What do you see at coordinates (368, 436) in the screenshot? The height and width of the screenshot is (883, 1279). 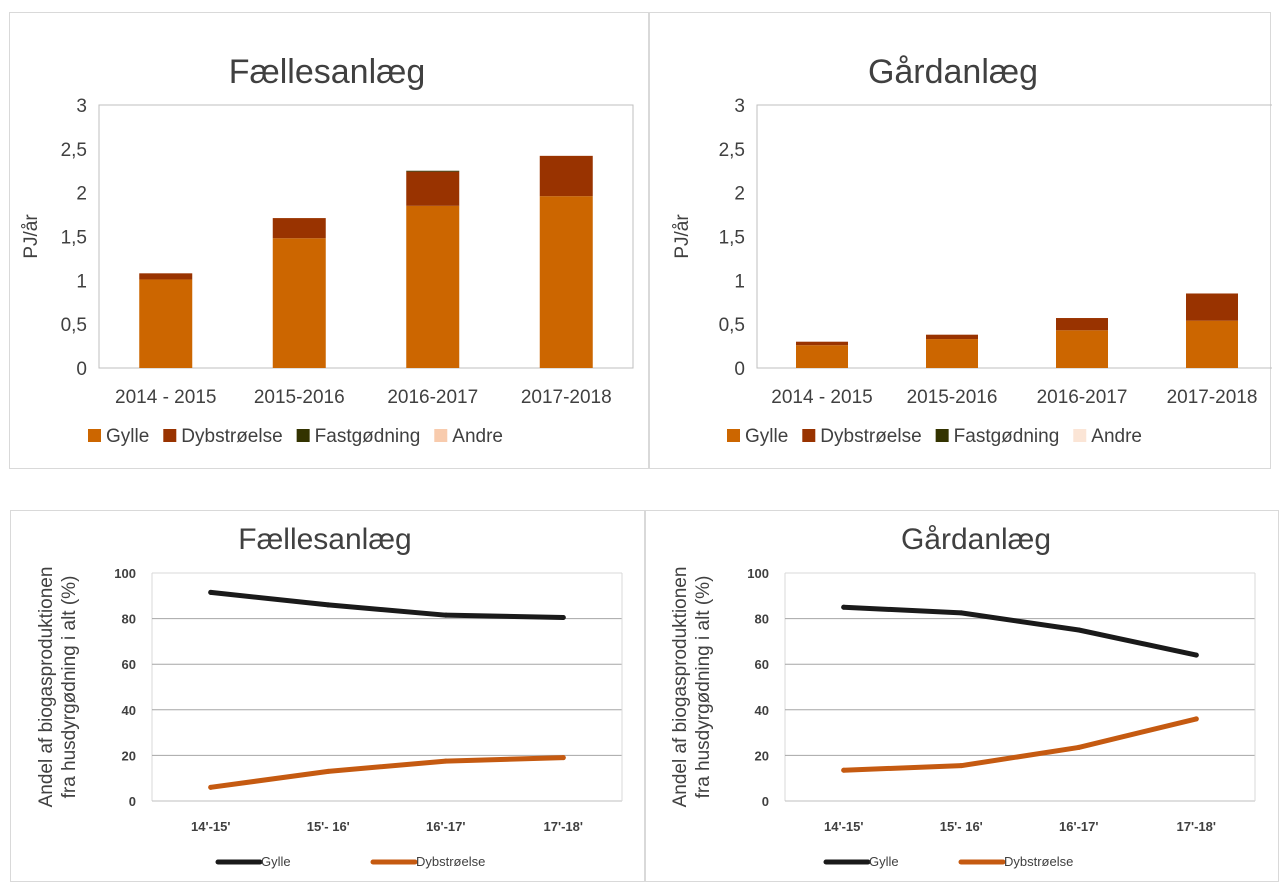 I see `legend-label: Fastgødning` at bounding box center [368, 436].